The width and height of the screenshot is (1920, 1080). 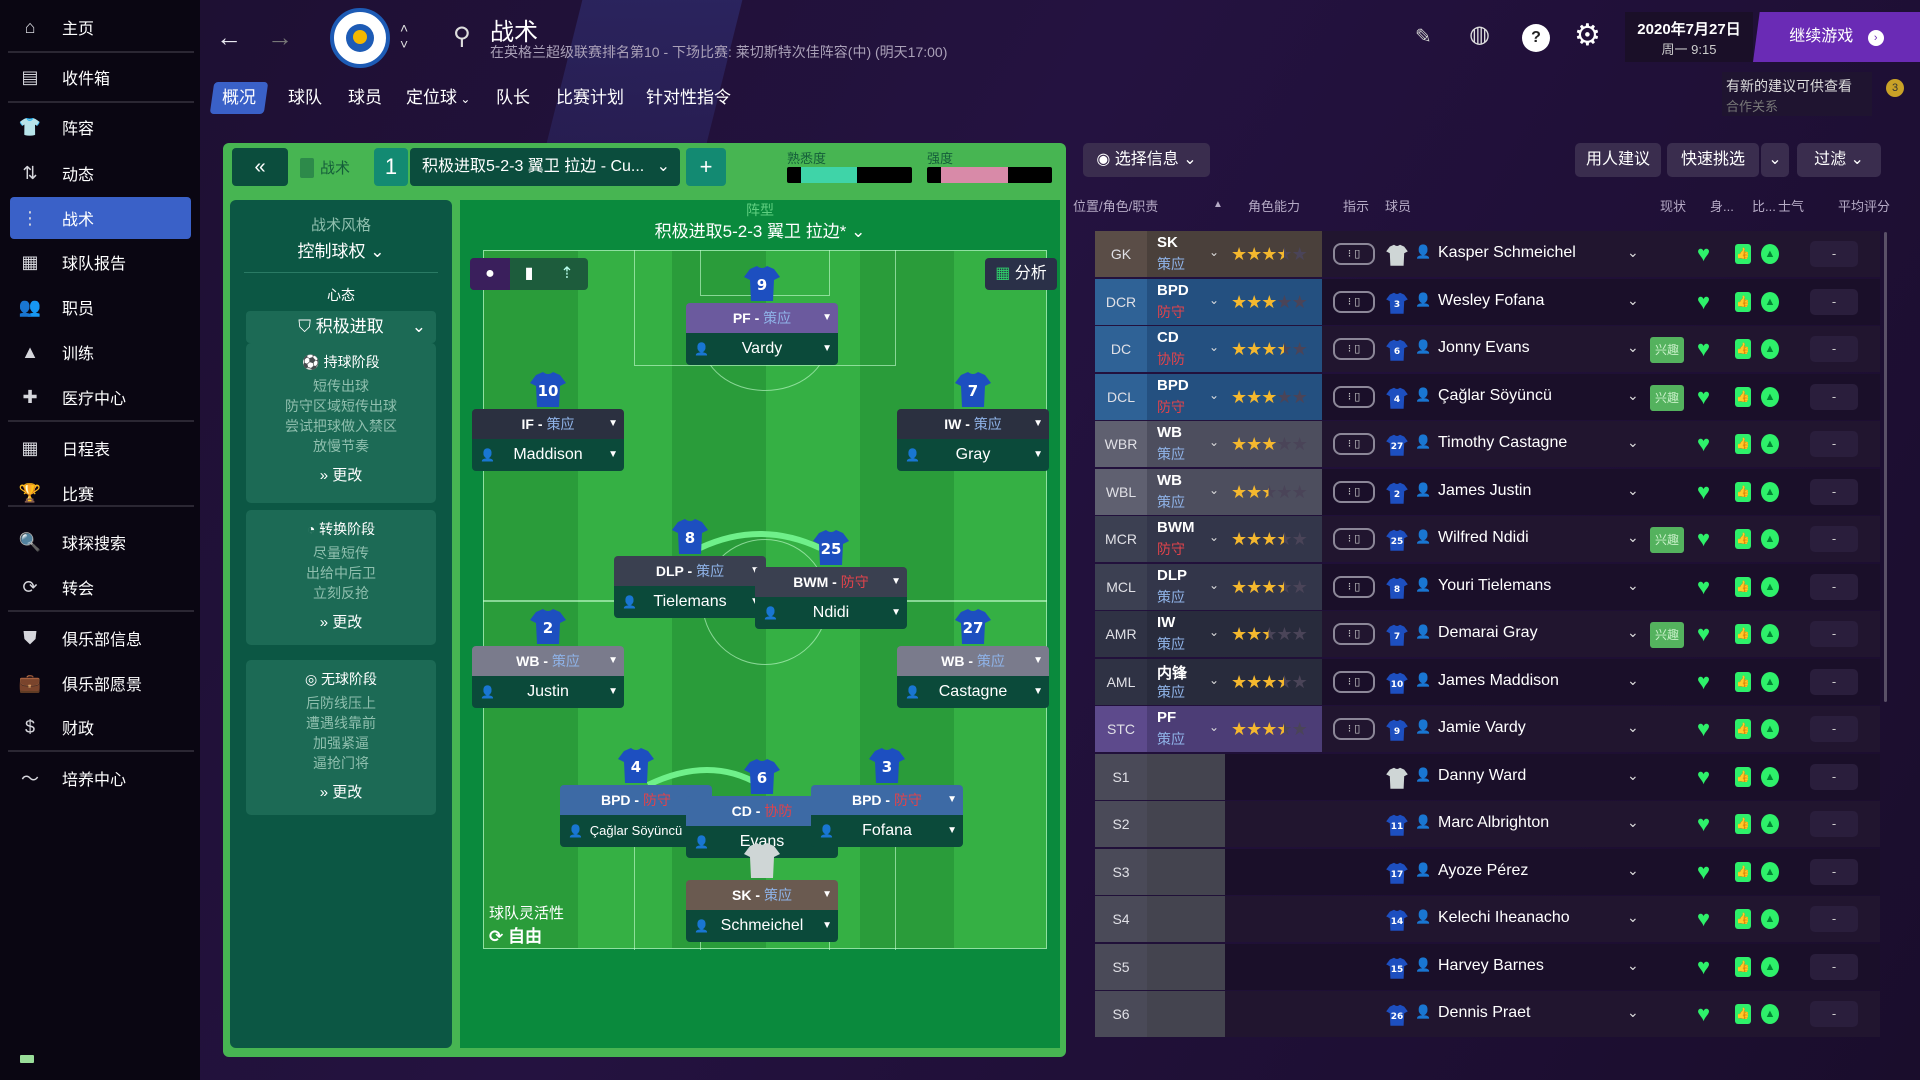 I want to click on player-name: Jonny Evans, so click(x=1484, y=347).